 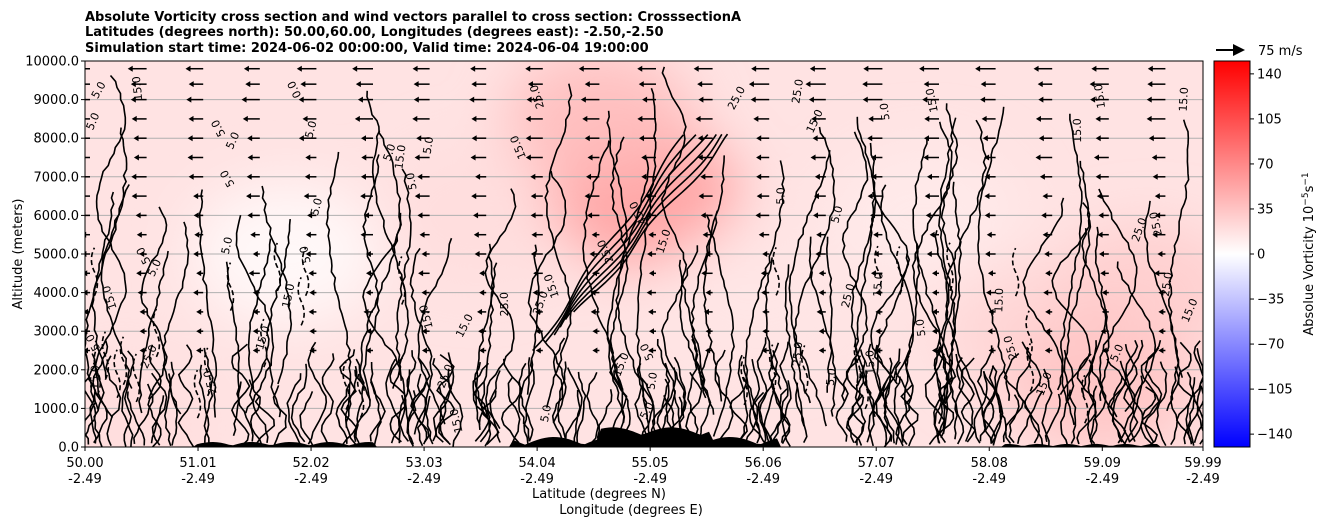 I want to click on x-tick-label-lat: 51.01, so click(x=197, y=463).